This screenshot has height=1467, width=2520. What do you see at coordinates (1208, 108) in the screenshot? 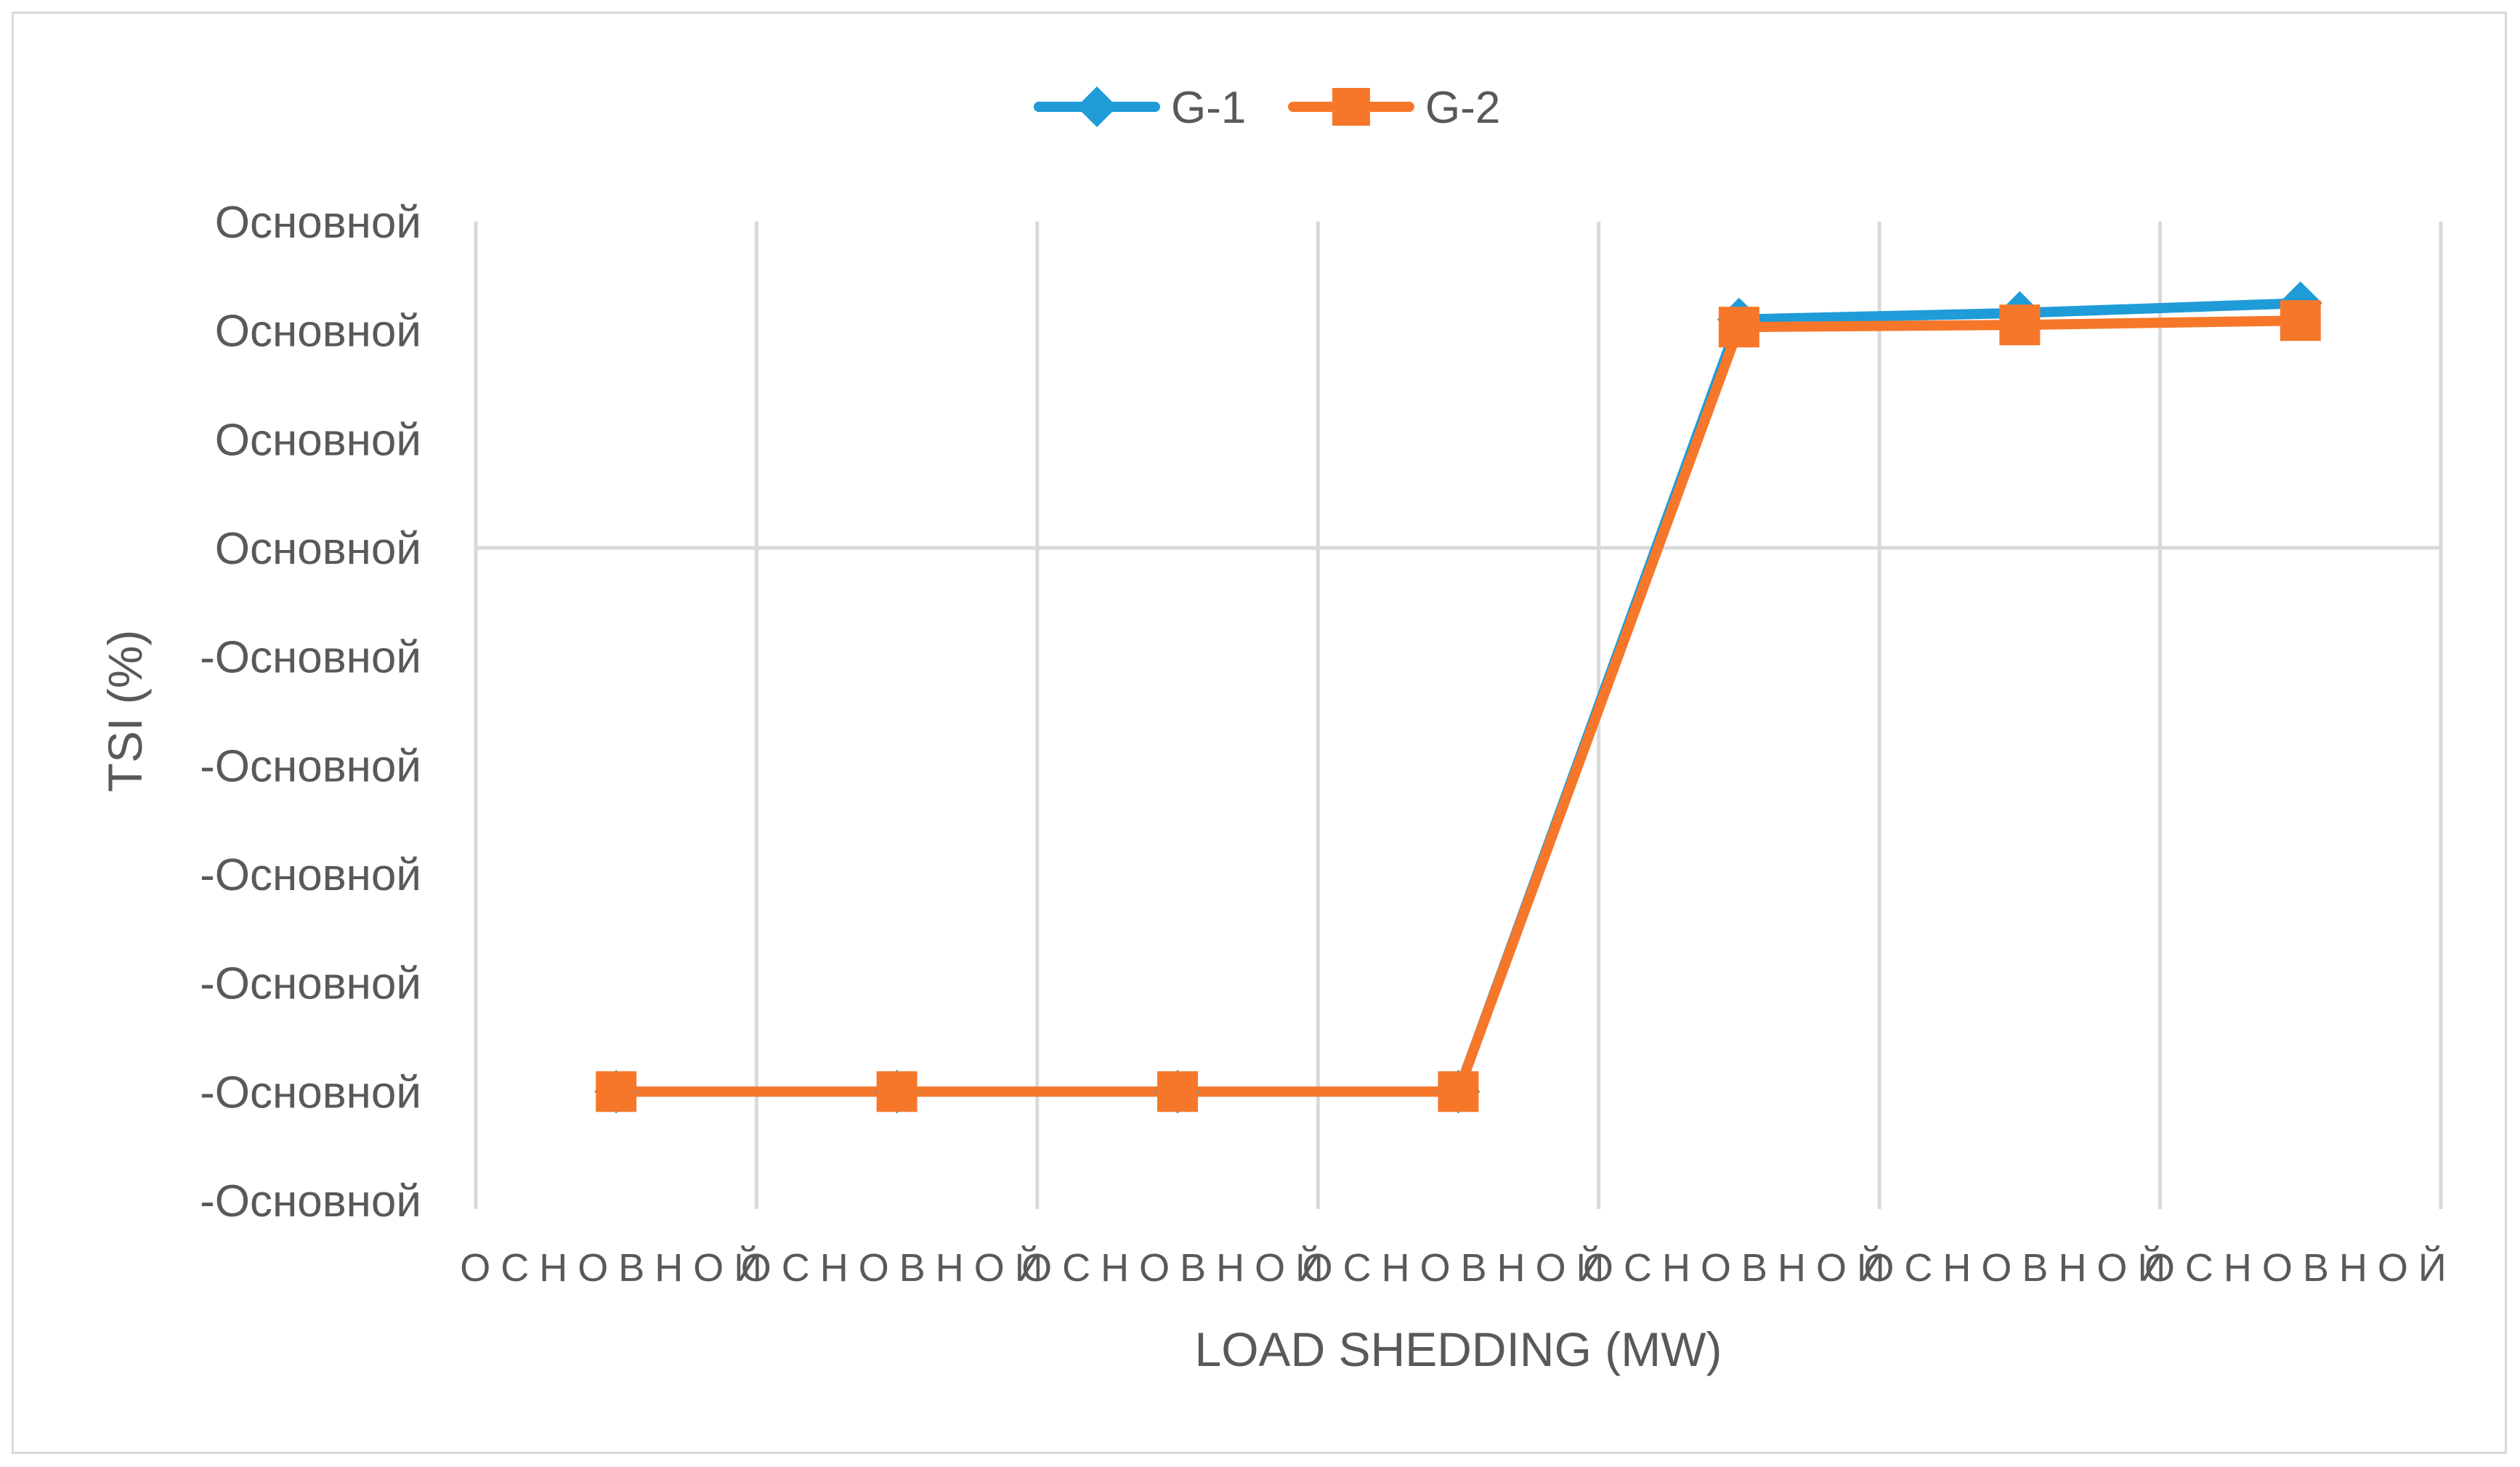
I see `legend-label-g-1: G-1` at bounding box center [1208, 108].